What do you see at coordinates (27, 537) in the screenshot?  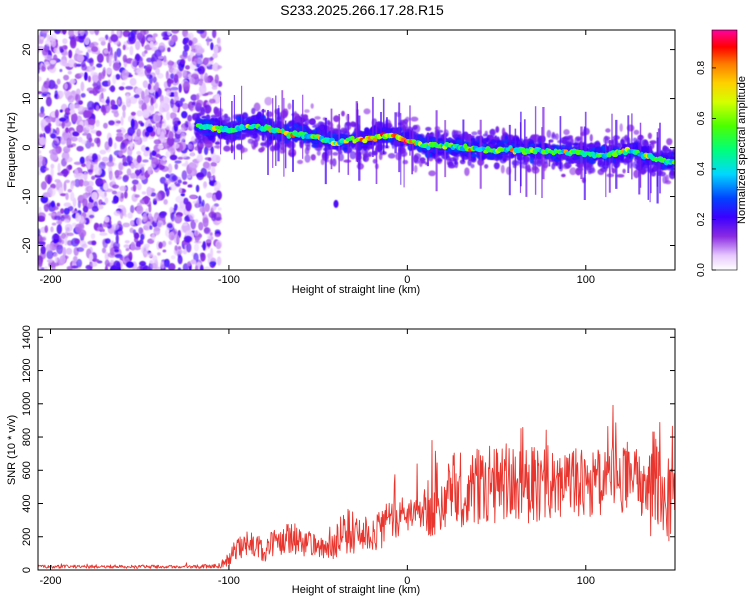 I see `y-tick-label: 200` at bounding box center [27, 537].